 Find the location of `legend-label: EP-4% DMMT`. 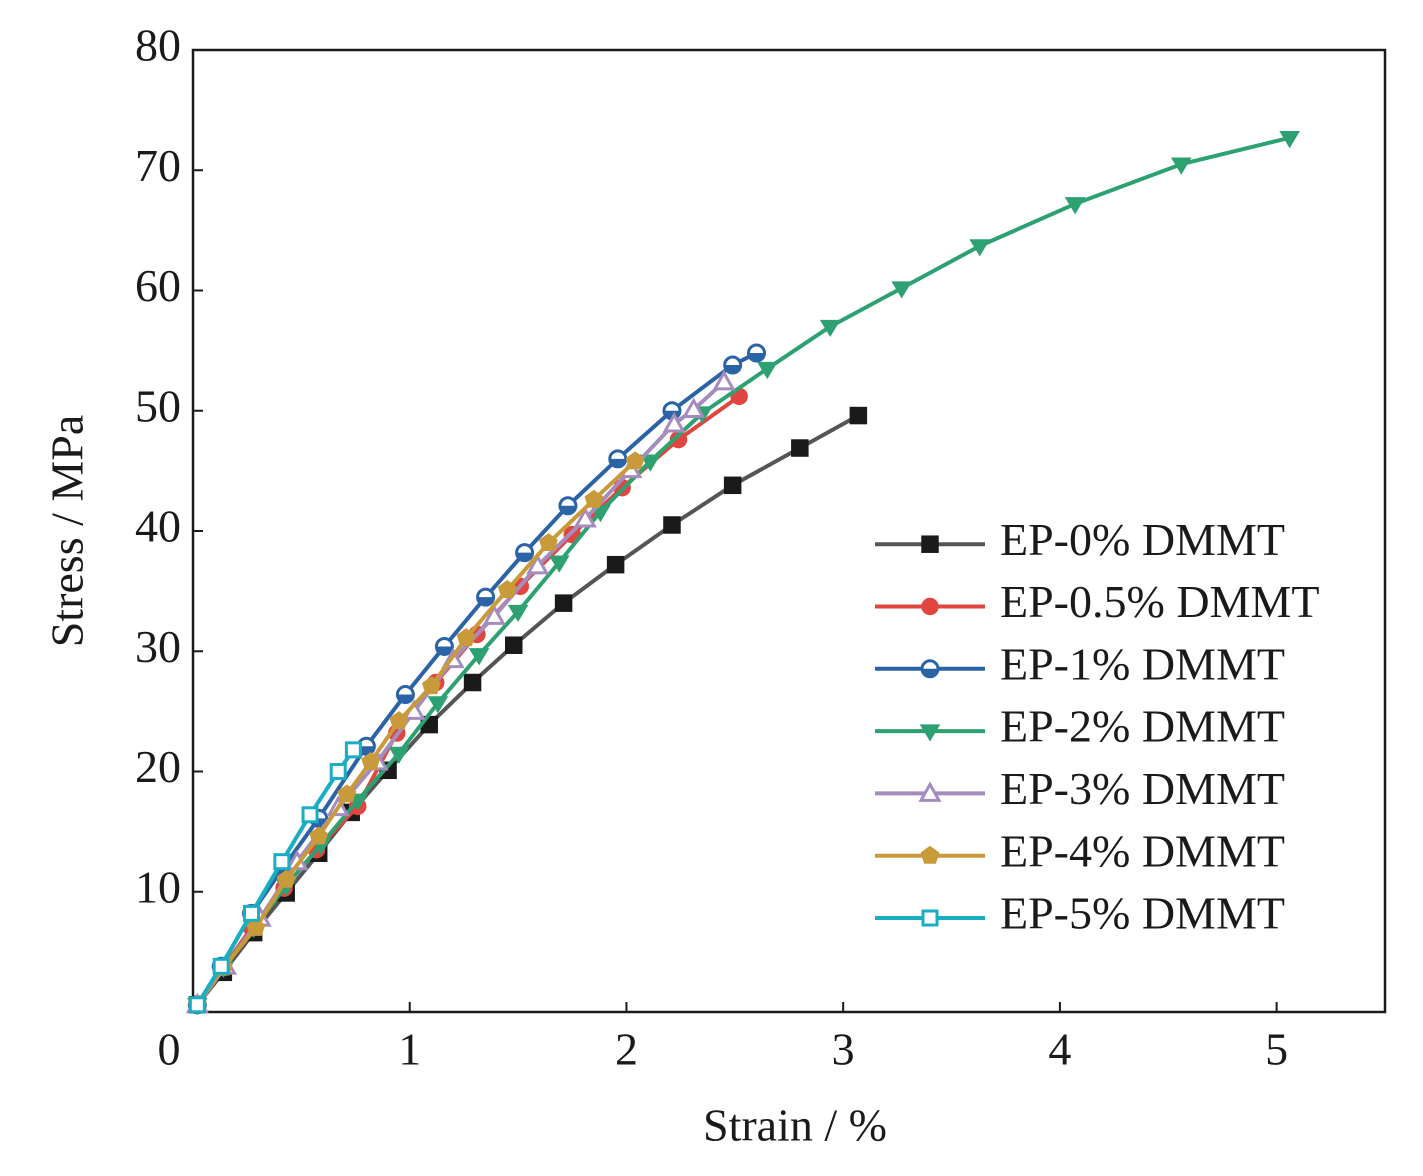

legend-label: EP-4% DMMT is located at coordinates (1142, 850).